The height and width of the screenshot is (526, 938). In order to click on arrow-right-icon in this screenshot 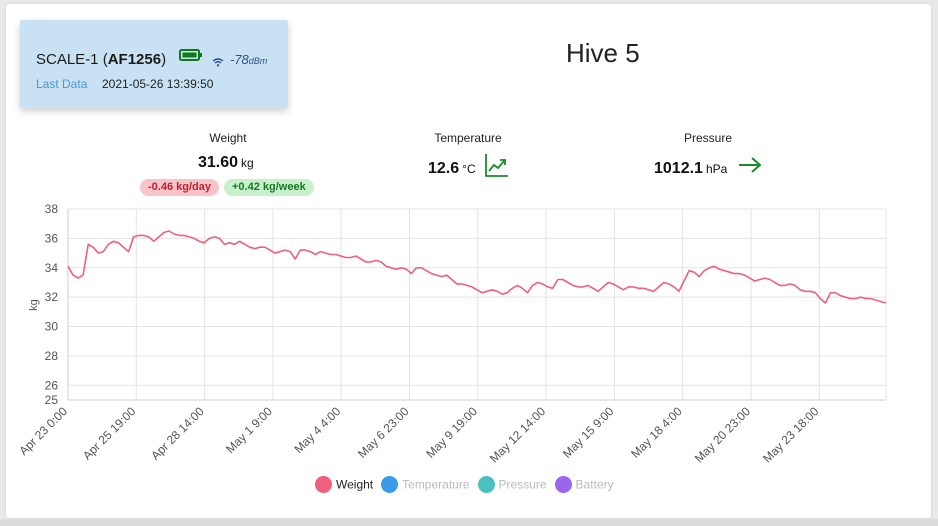, I will do `click(750, 167)`.